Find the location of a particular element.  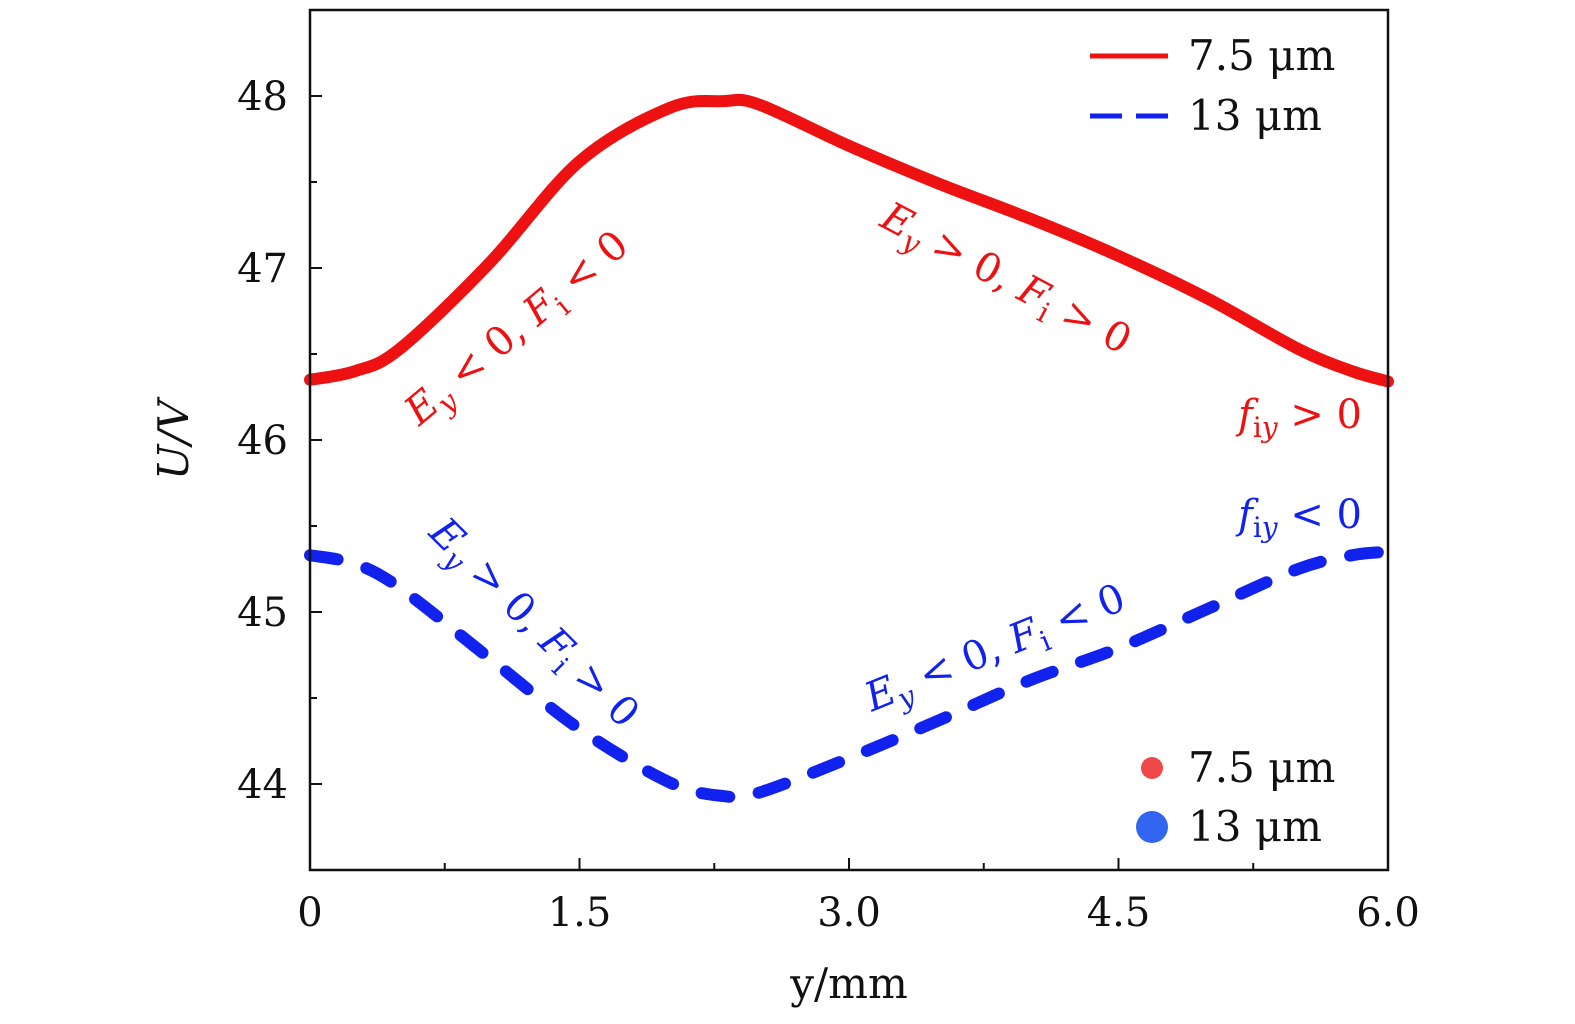

legend-markers: 7.5 μm 13 μm is located at coordinates (1235, 797).